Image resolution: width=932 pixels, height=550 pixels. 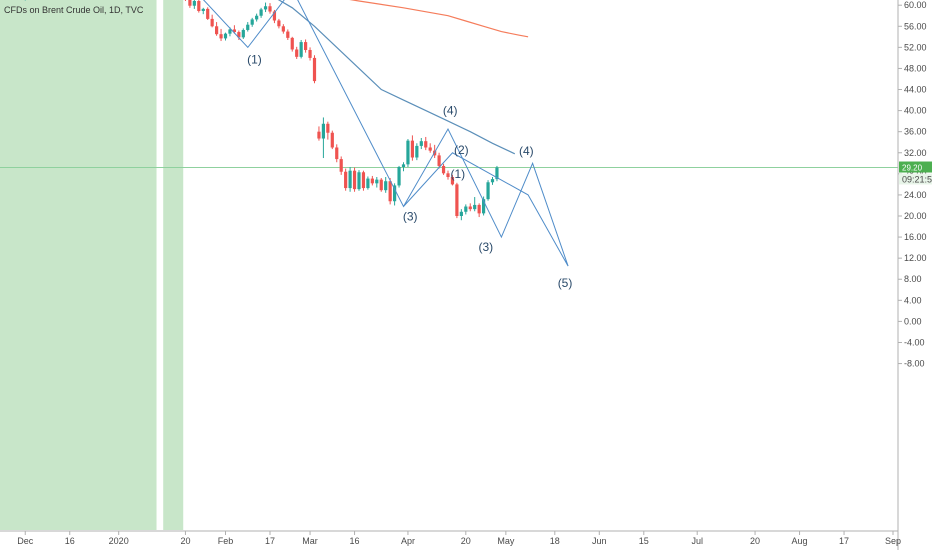 What do you see at coordinates (915, 216) in the screenshot?
I see `y-tick-label: 20.00` at bounding box center [915, 216].